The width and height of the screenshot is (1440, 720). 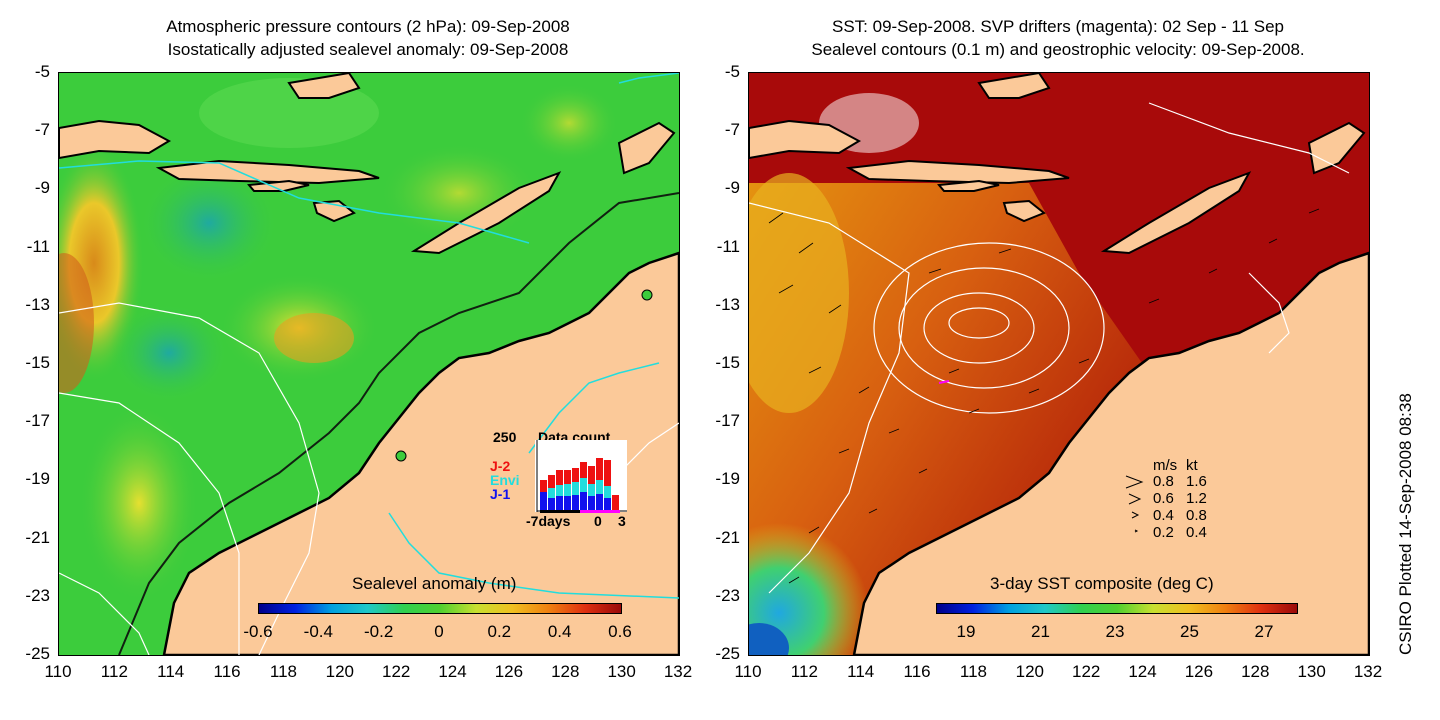 I want to click on velocity-legend-row-2-kt: 1.2, so click(x=1196, y=498).